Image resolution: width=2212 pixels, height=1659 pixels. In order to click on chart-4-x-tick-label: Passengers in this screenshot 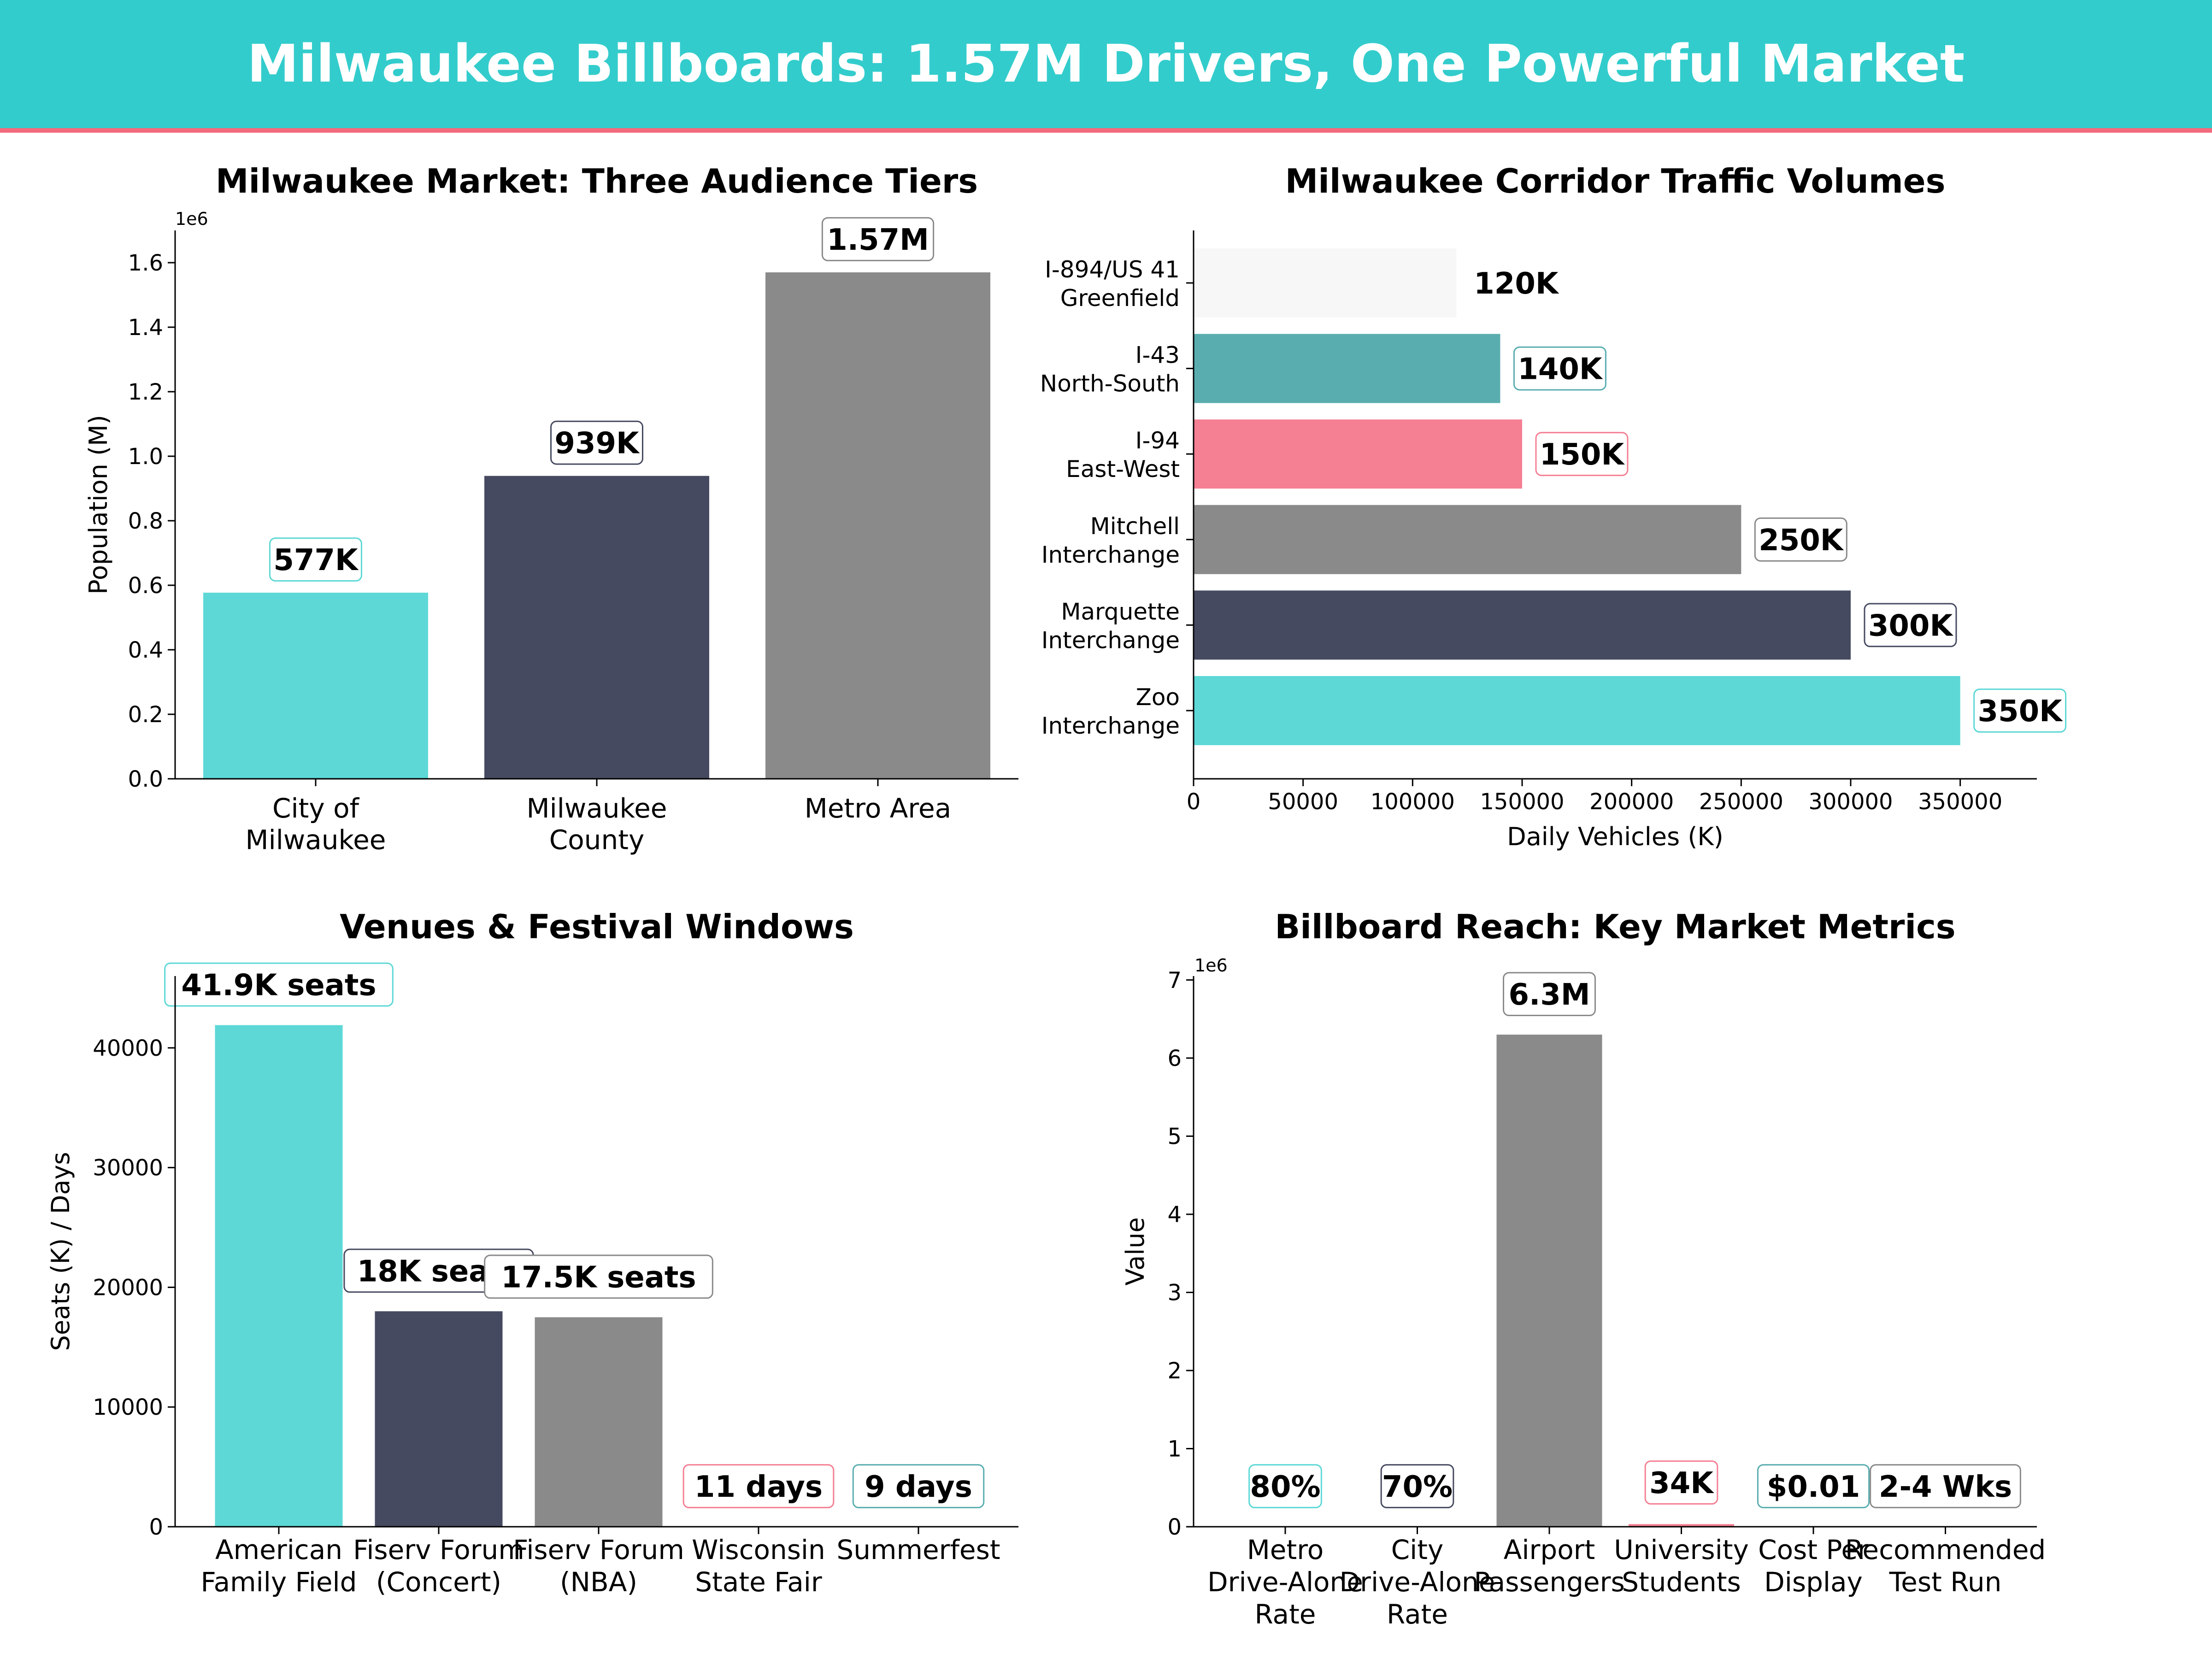, I will do `click(1549, 1582)`.